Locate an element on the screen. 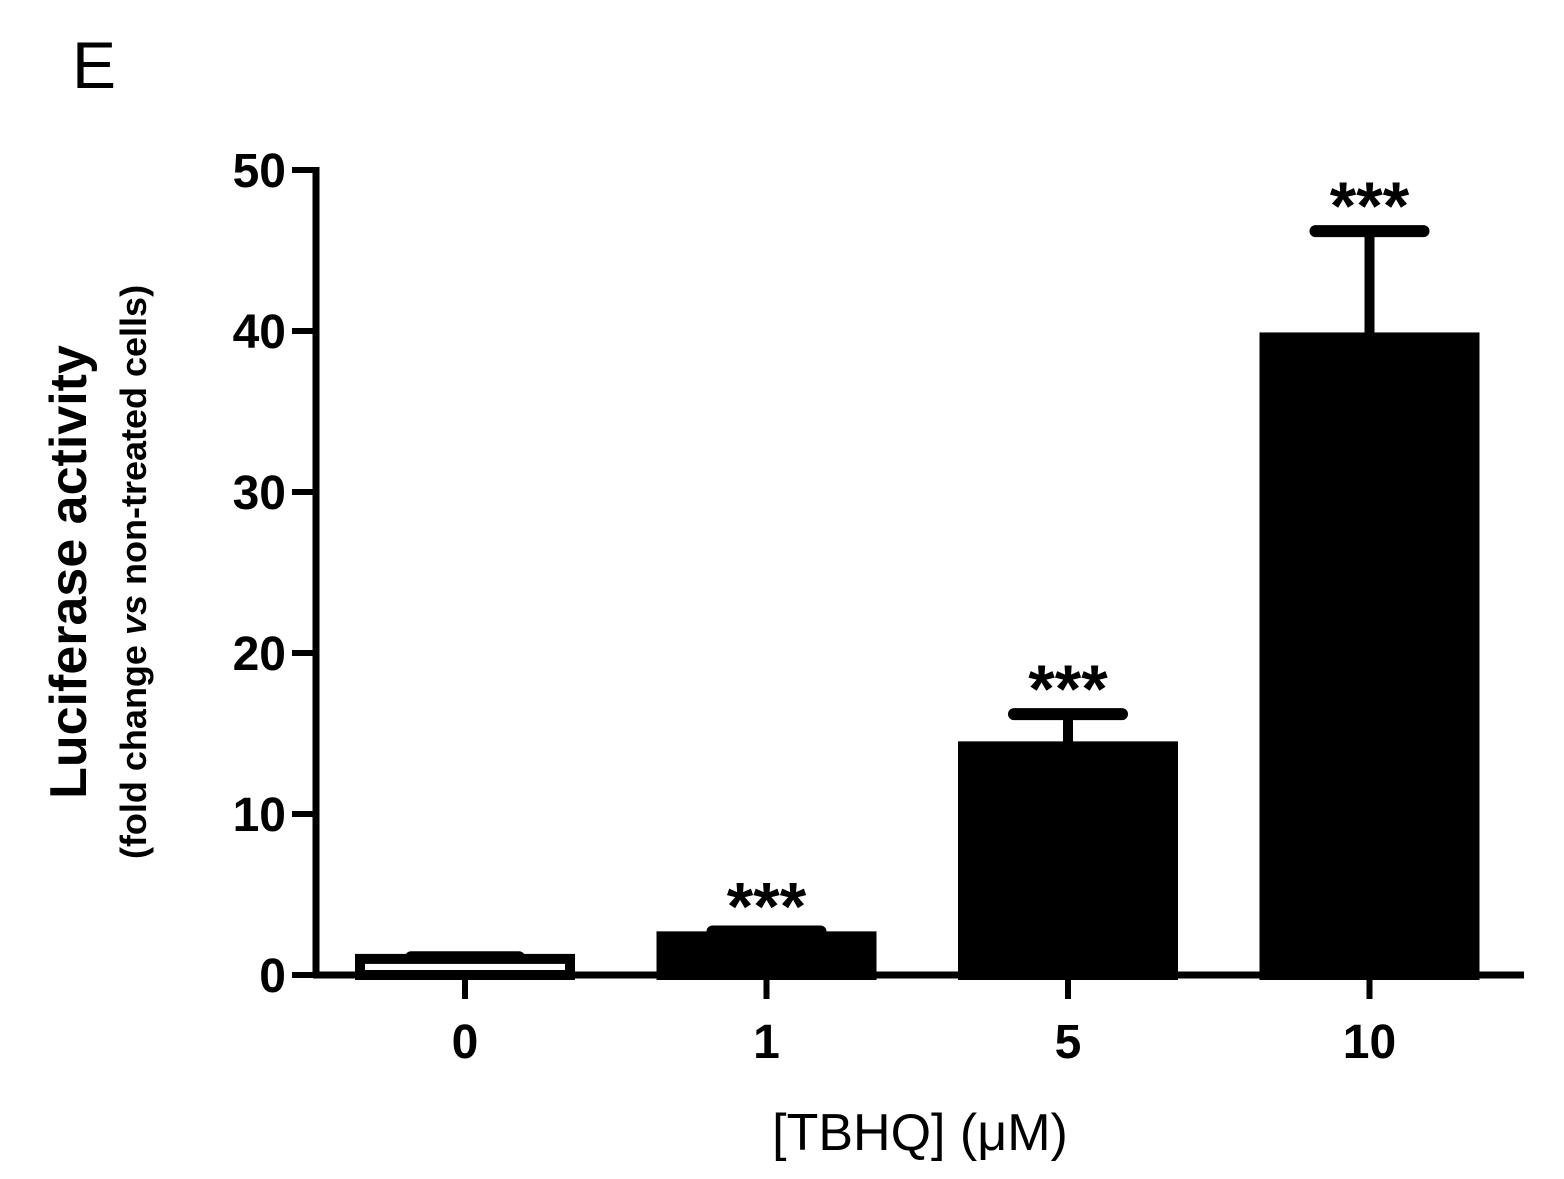 The width and height of the screenshot is (1564, 1179). x-axis-label: [TBHQ] (μM) is located at coordinates (920, 1133).